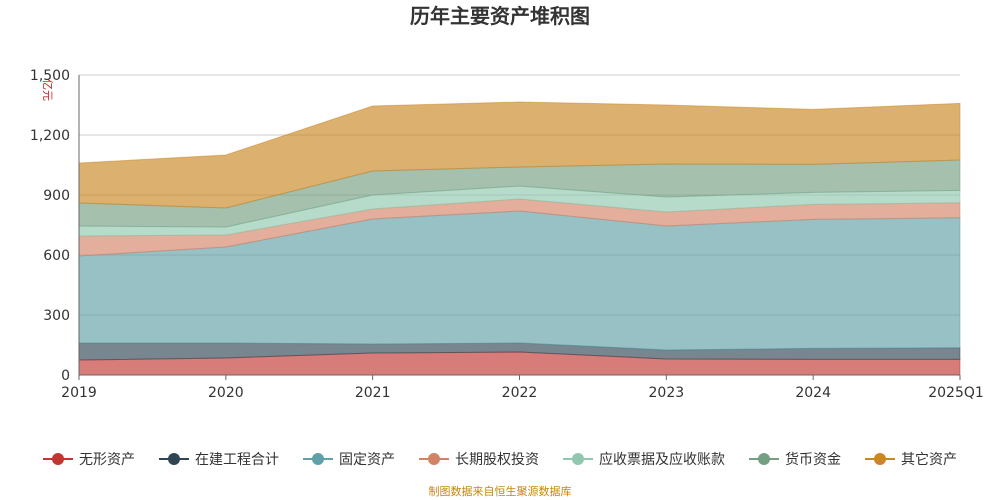  I want to click on legend-label: 其它资产, so click(929, 459).